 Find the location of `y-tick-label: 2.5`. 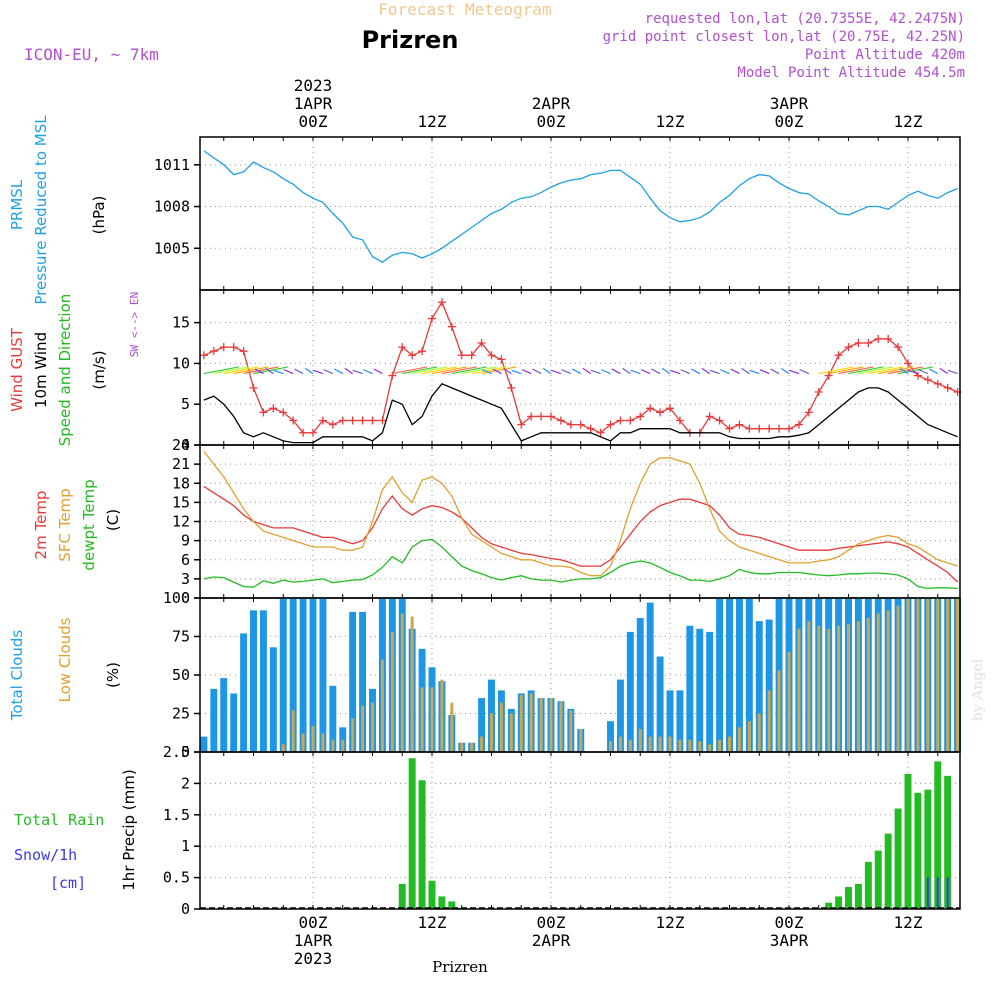

y-tick-label: 2.5 is located at coordinates (176, 752).